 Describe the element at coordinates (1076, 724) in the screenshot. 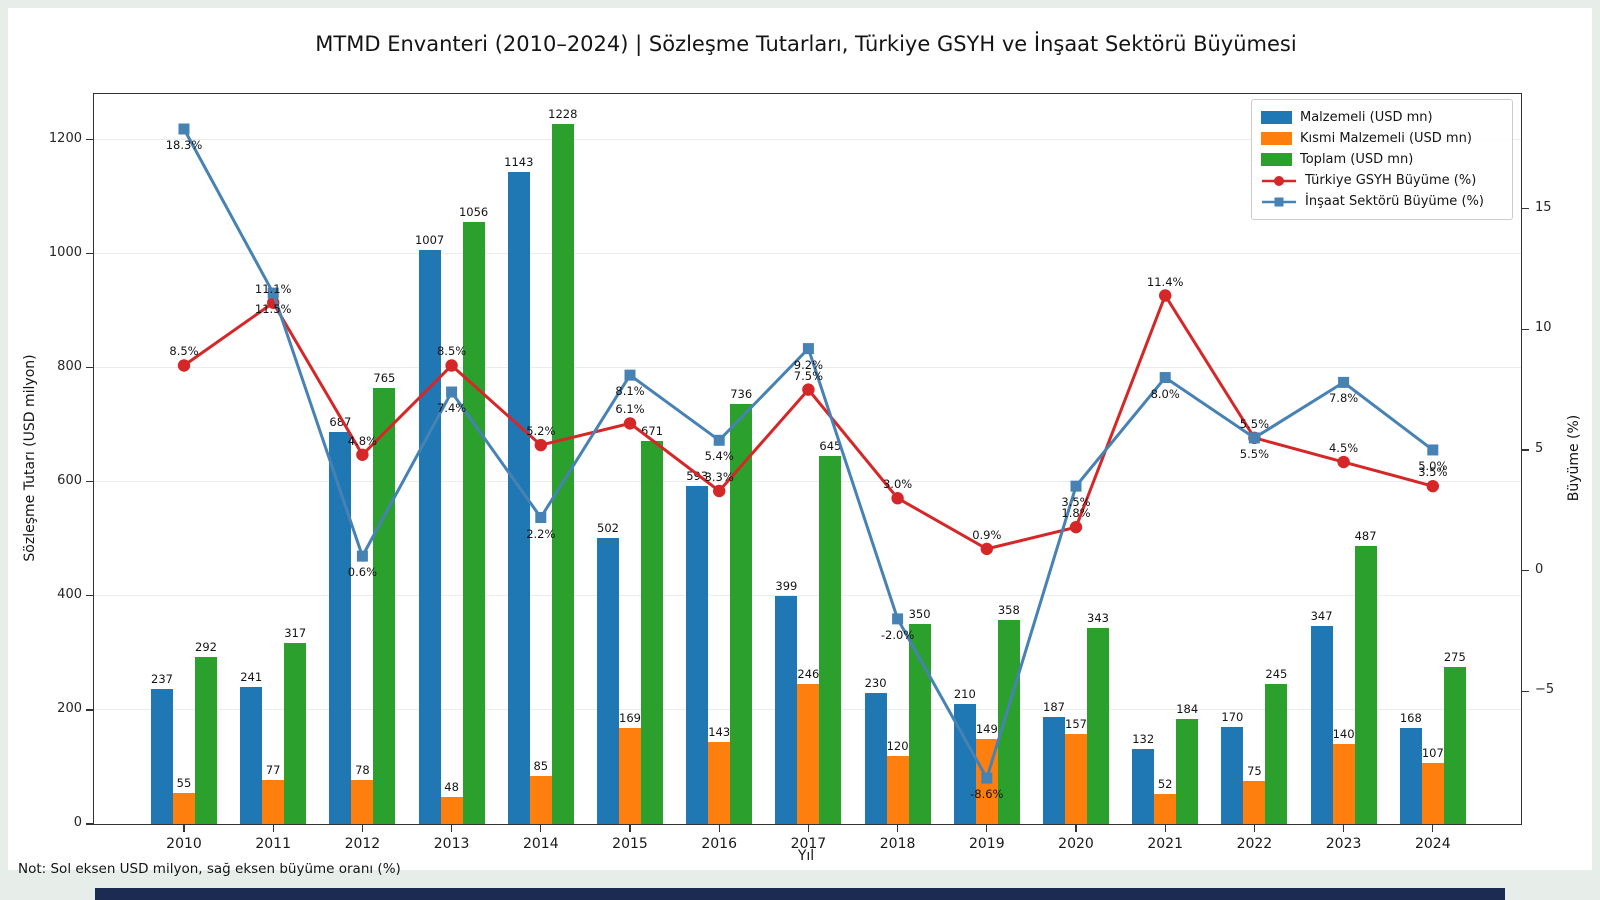

I see `bar-value-label: 157` at that location.